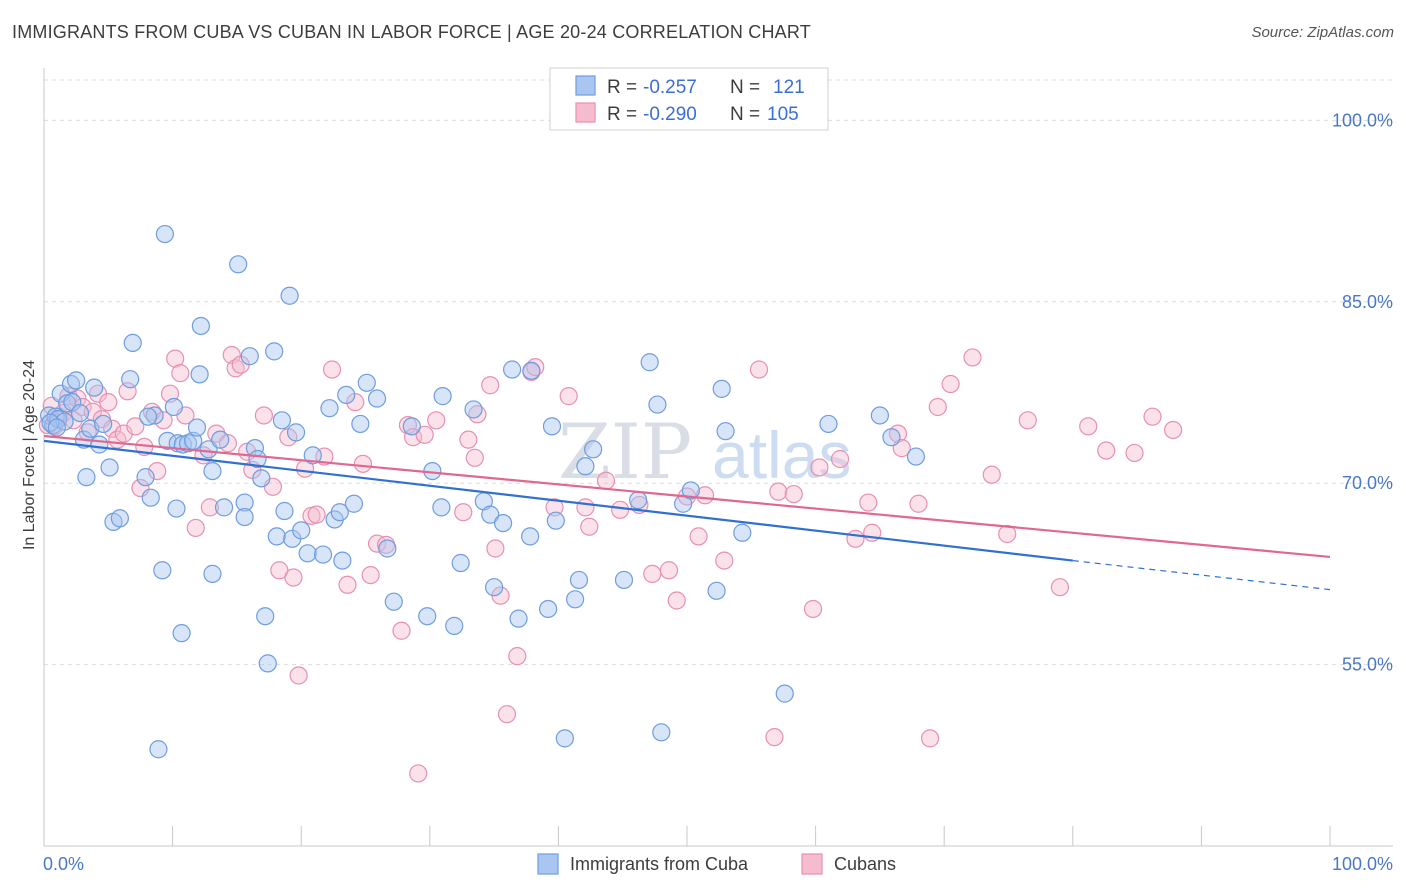 The image size is (1406, 892). I want to click on trend-line-cubans, so click(687, 496).